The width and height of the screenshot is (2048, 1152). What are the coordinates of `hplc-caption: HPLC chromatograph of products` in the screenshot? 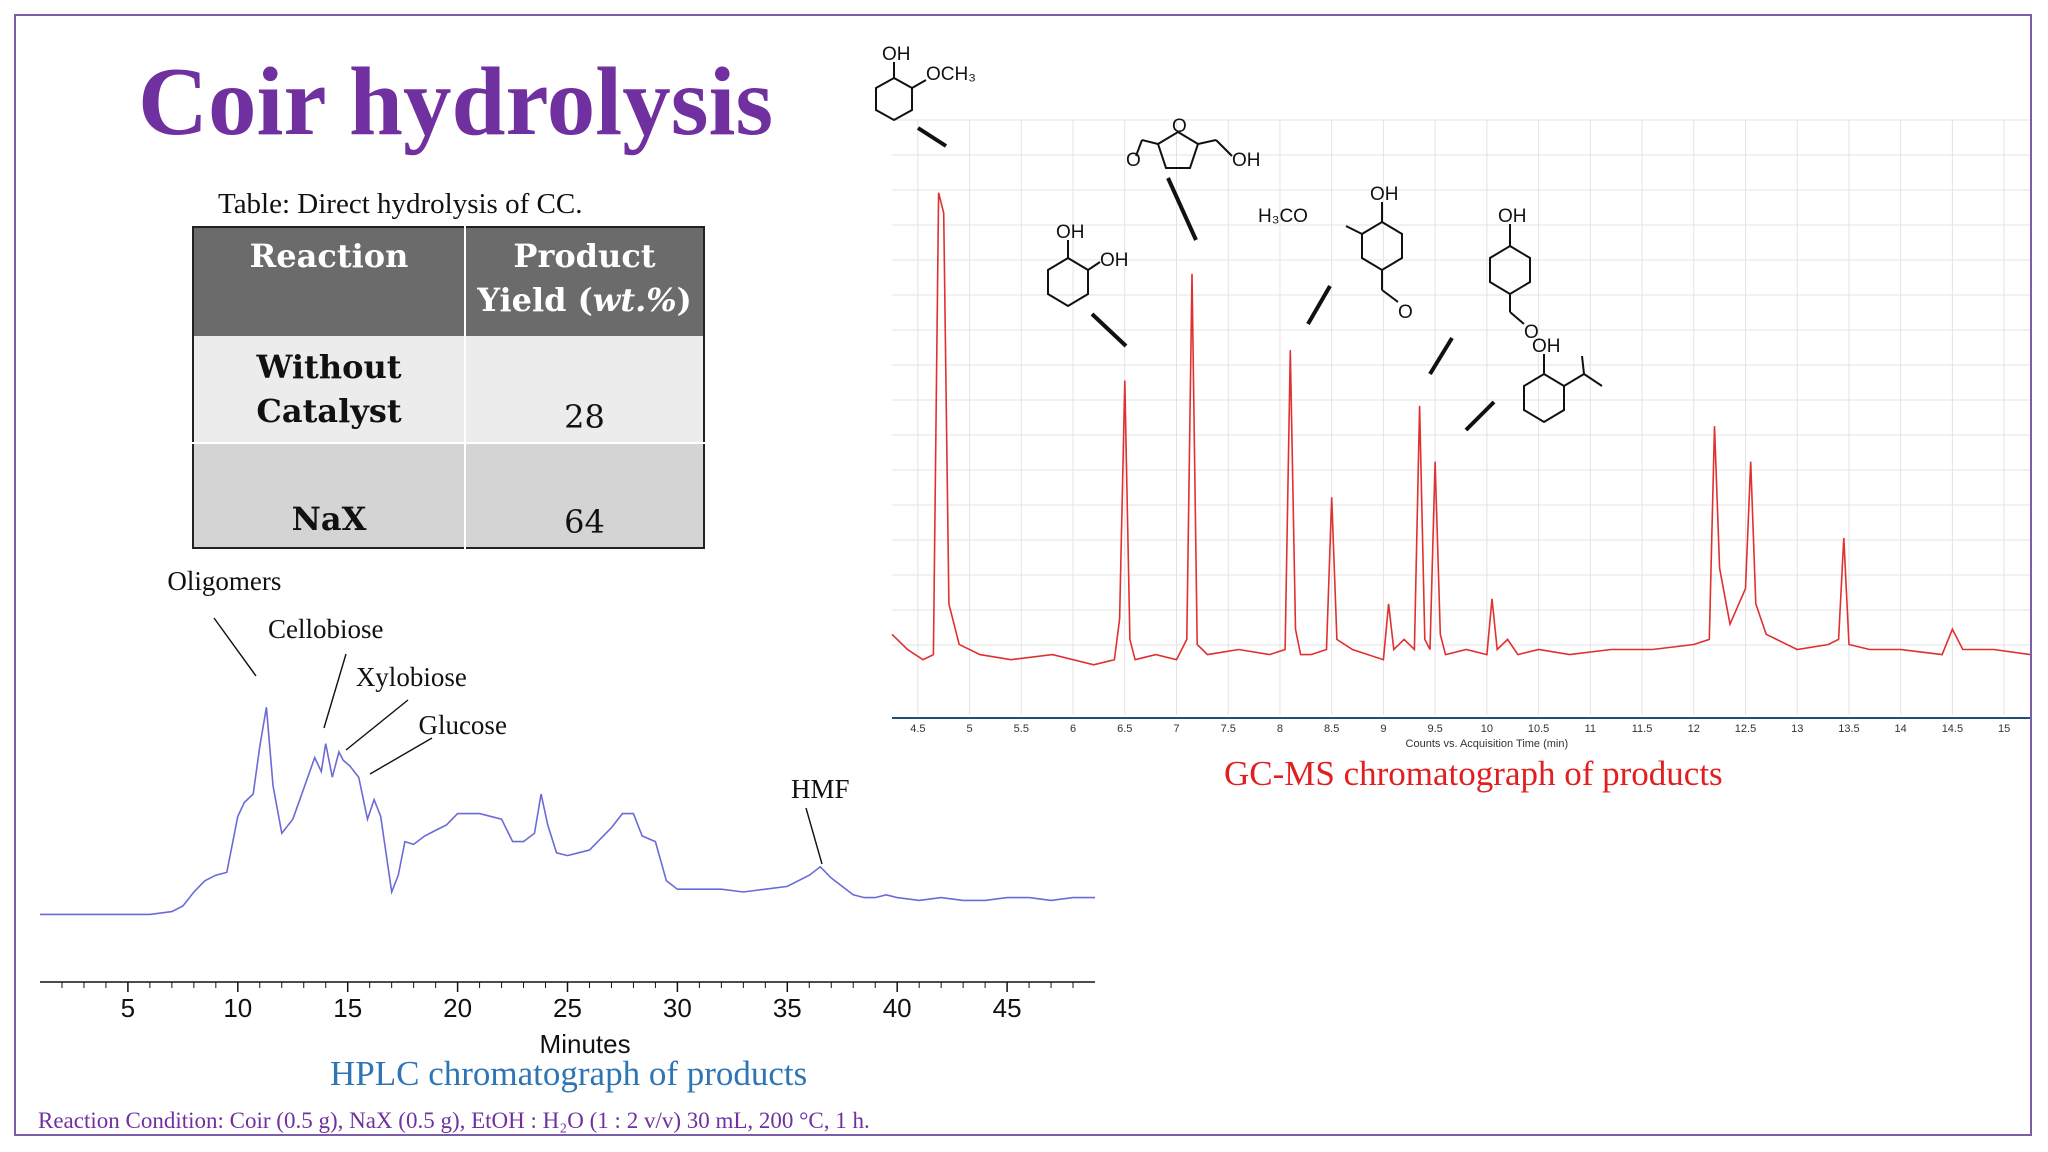 It's located at (569, 1073).